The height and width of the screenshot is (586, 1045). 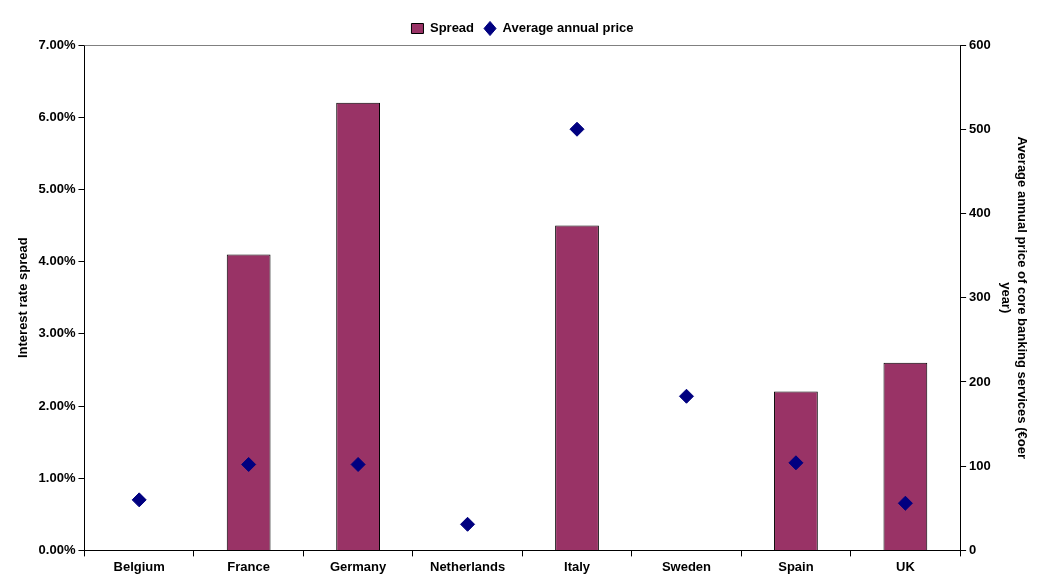 What do you see at coordinates (980, 465) in the screenshot?
I see `y2-tick-label: 100` at bounding box center [980, 465].